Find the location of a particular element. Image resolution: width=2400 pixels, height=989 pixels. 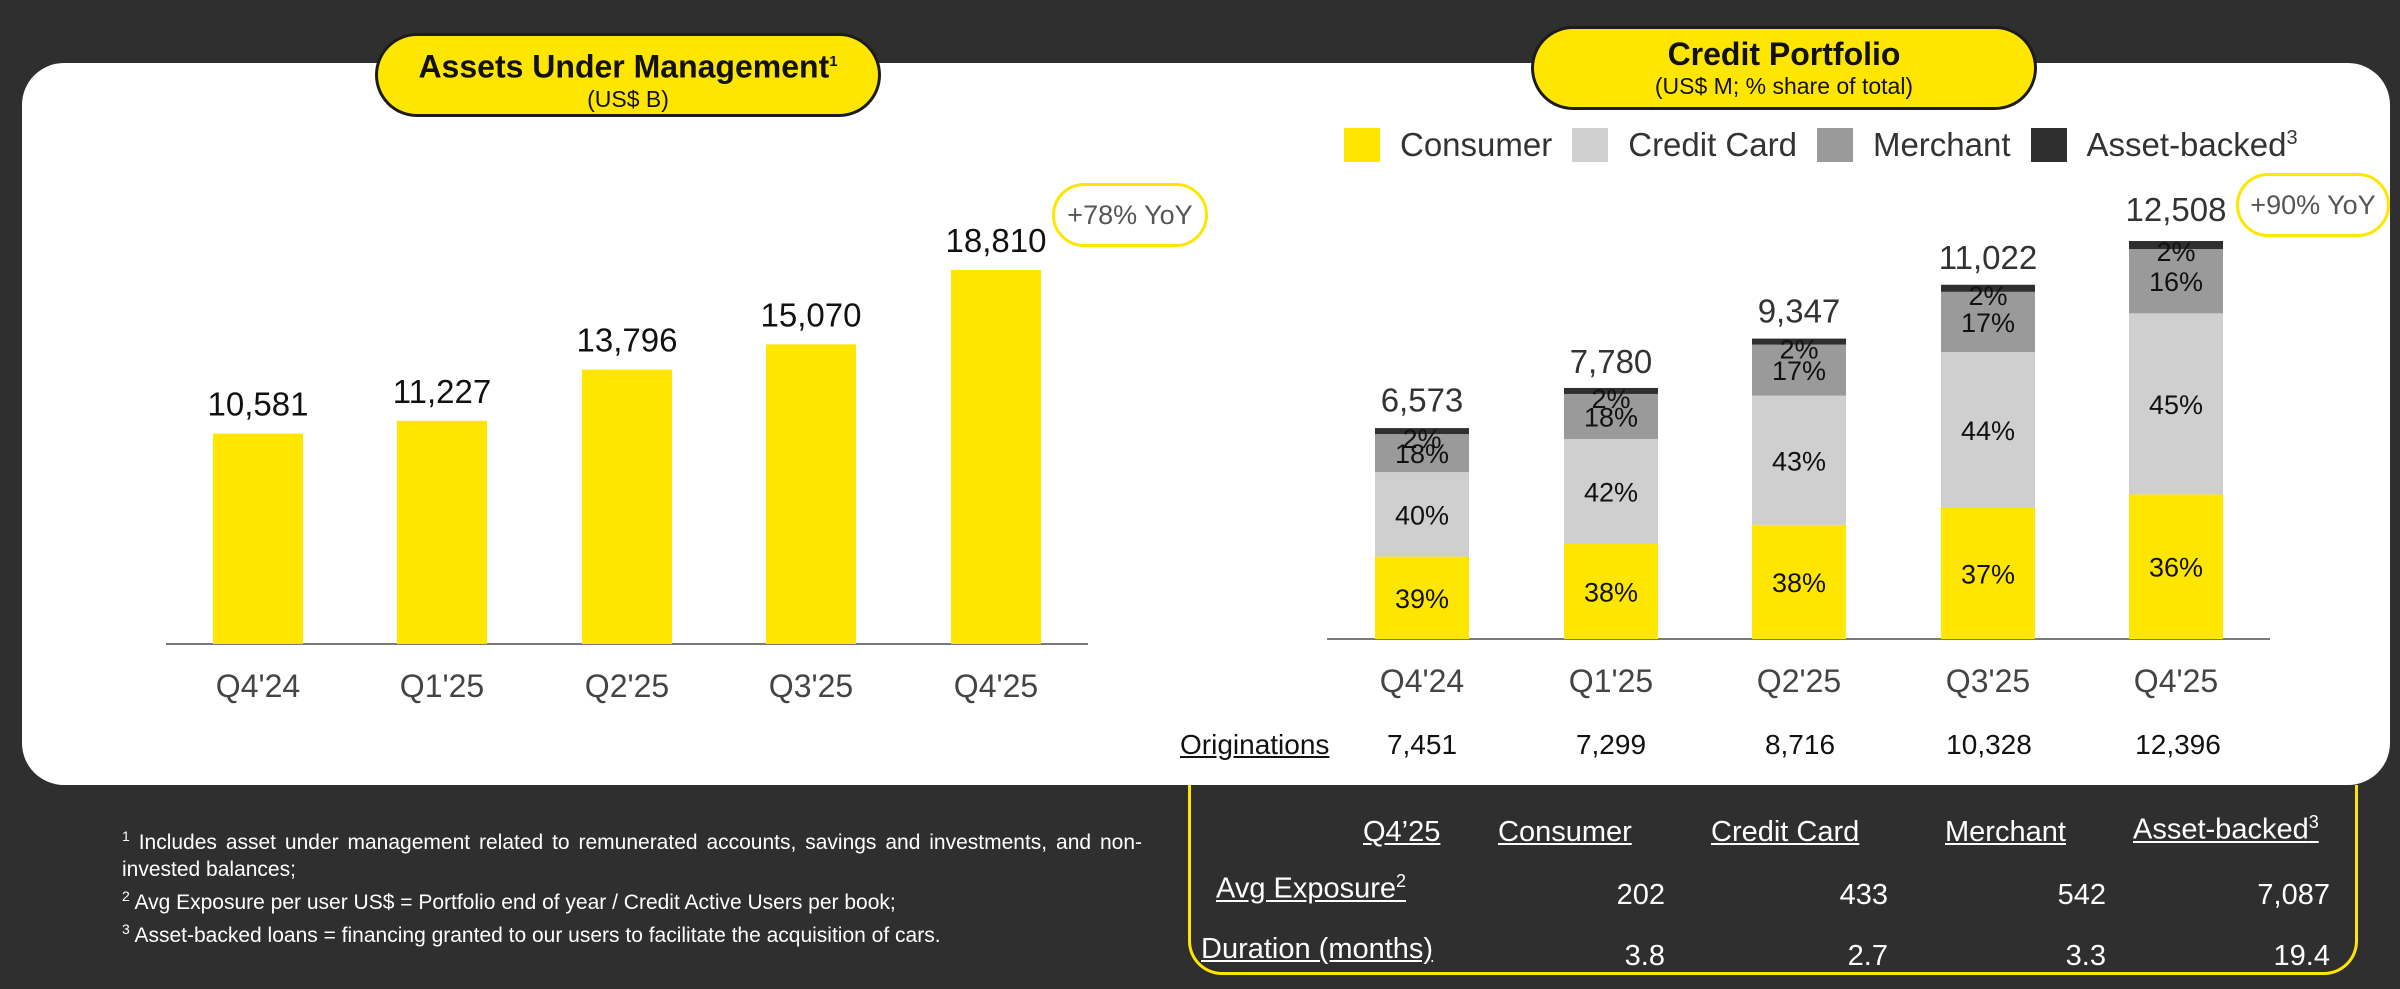

legend-asset-backed-text: Asset-backed is located at coordinates (2186, 144).